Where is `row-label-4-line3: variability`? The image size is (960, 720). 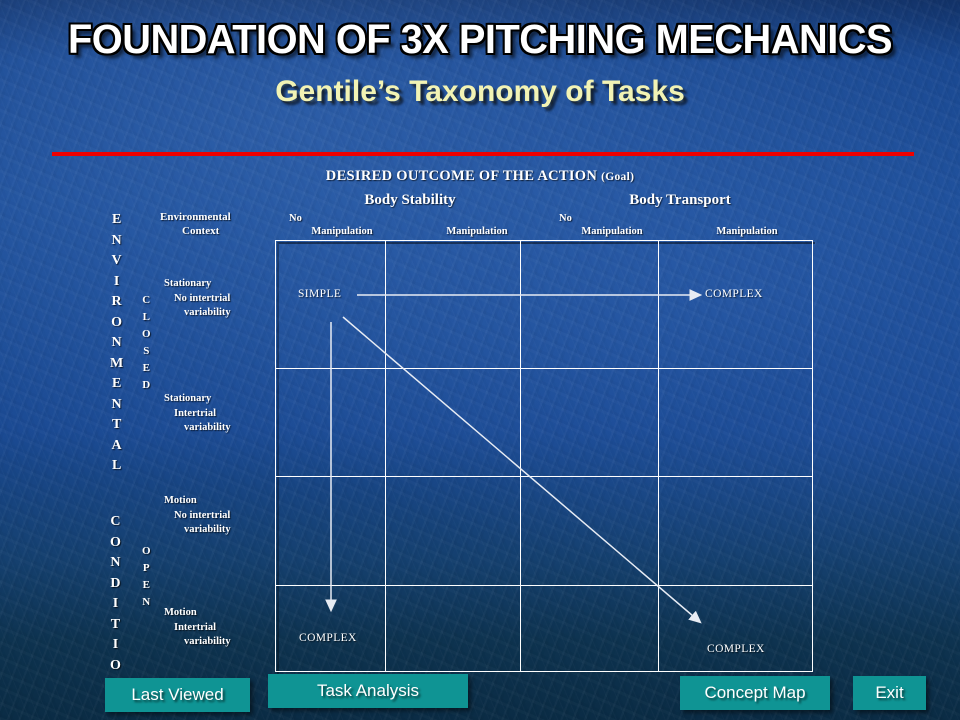 row-label-4-line3: variability is located at coordinates (207, 641).